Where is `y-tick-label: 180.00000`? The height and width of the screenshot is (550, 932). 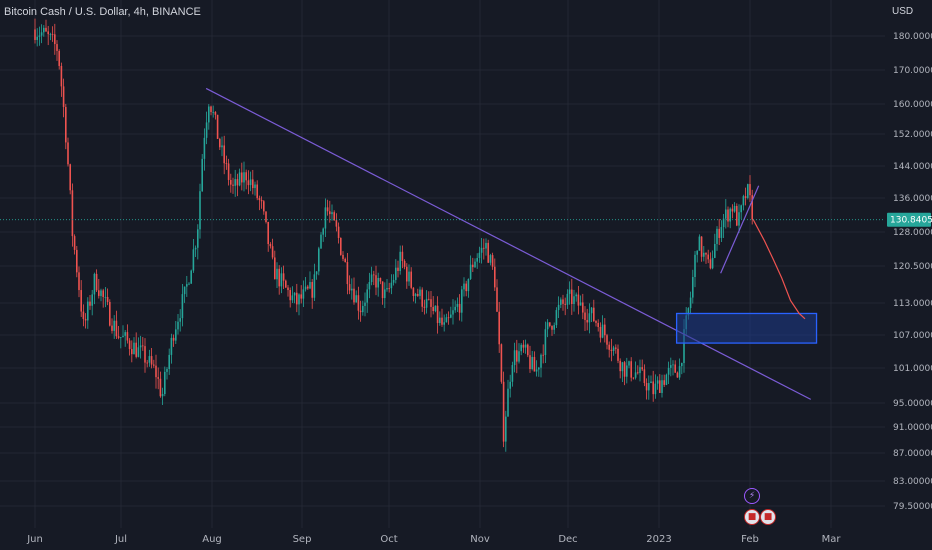
y-tick-label: 180.00000 is located at coordinates (912, 37).